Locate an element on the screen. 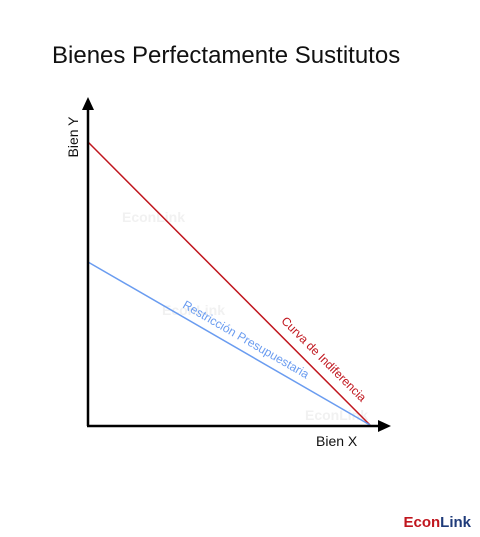  y-axis-arrow is located at coordinates (88, 103).